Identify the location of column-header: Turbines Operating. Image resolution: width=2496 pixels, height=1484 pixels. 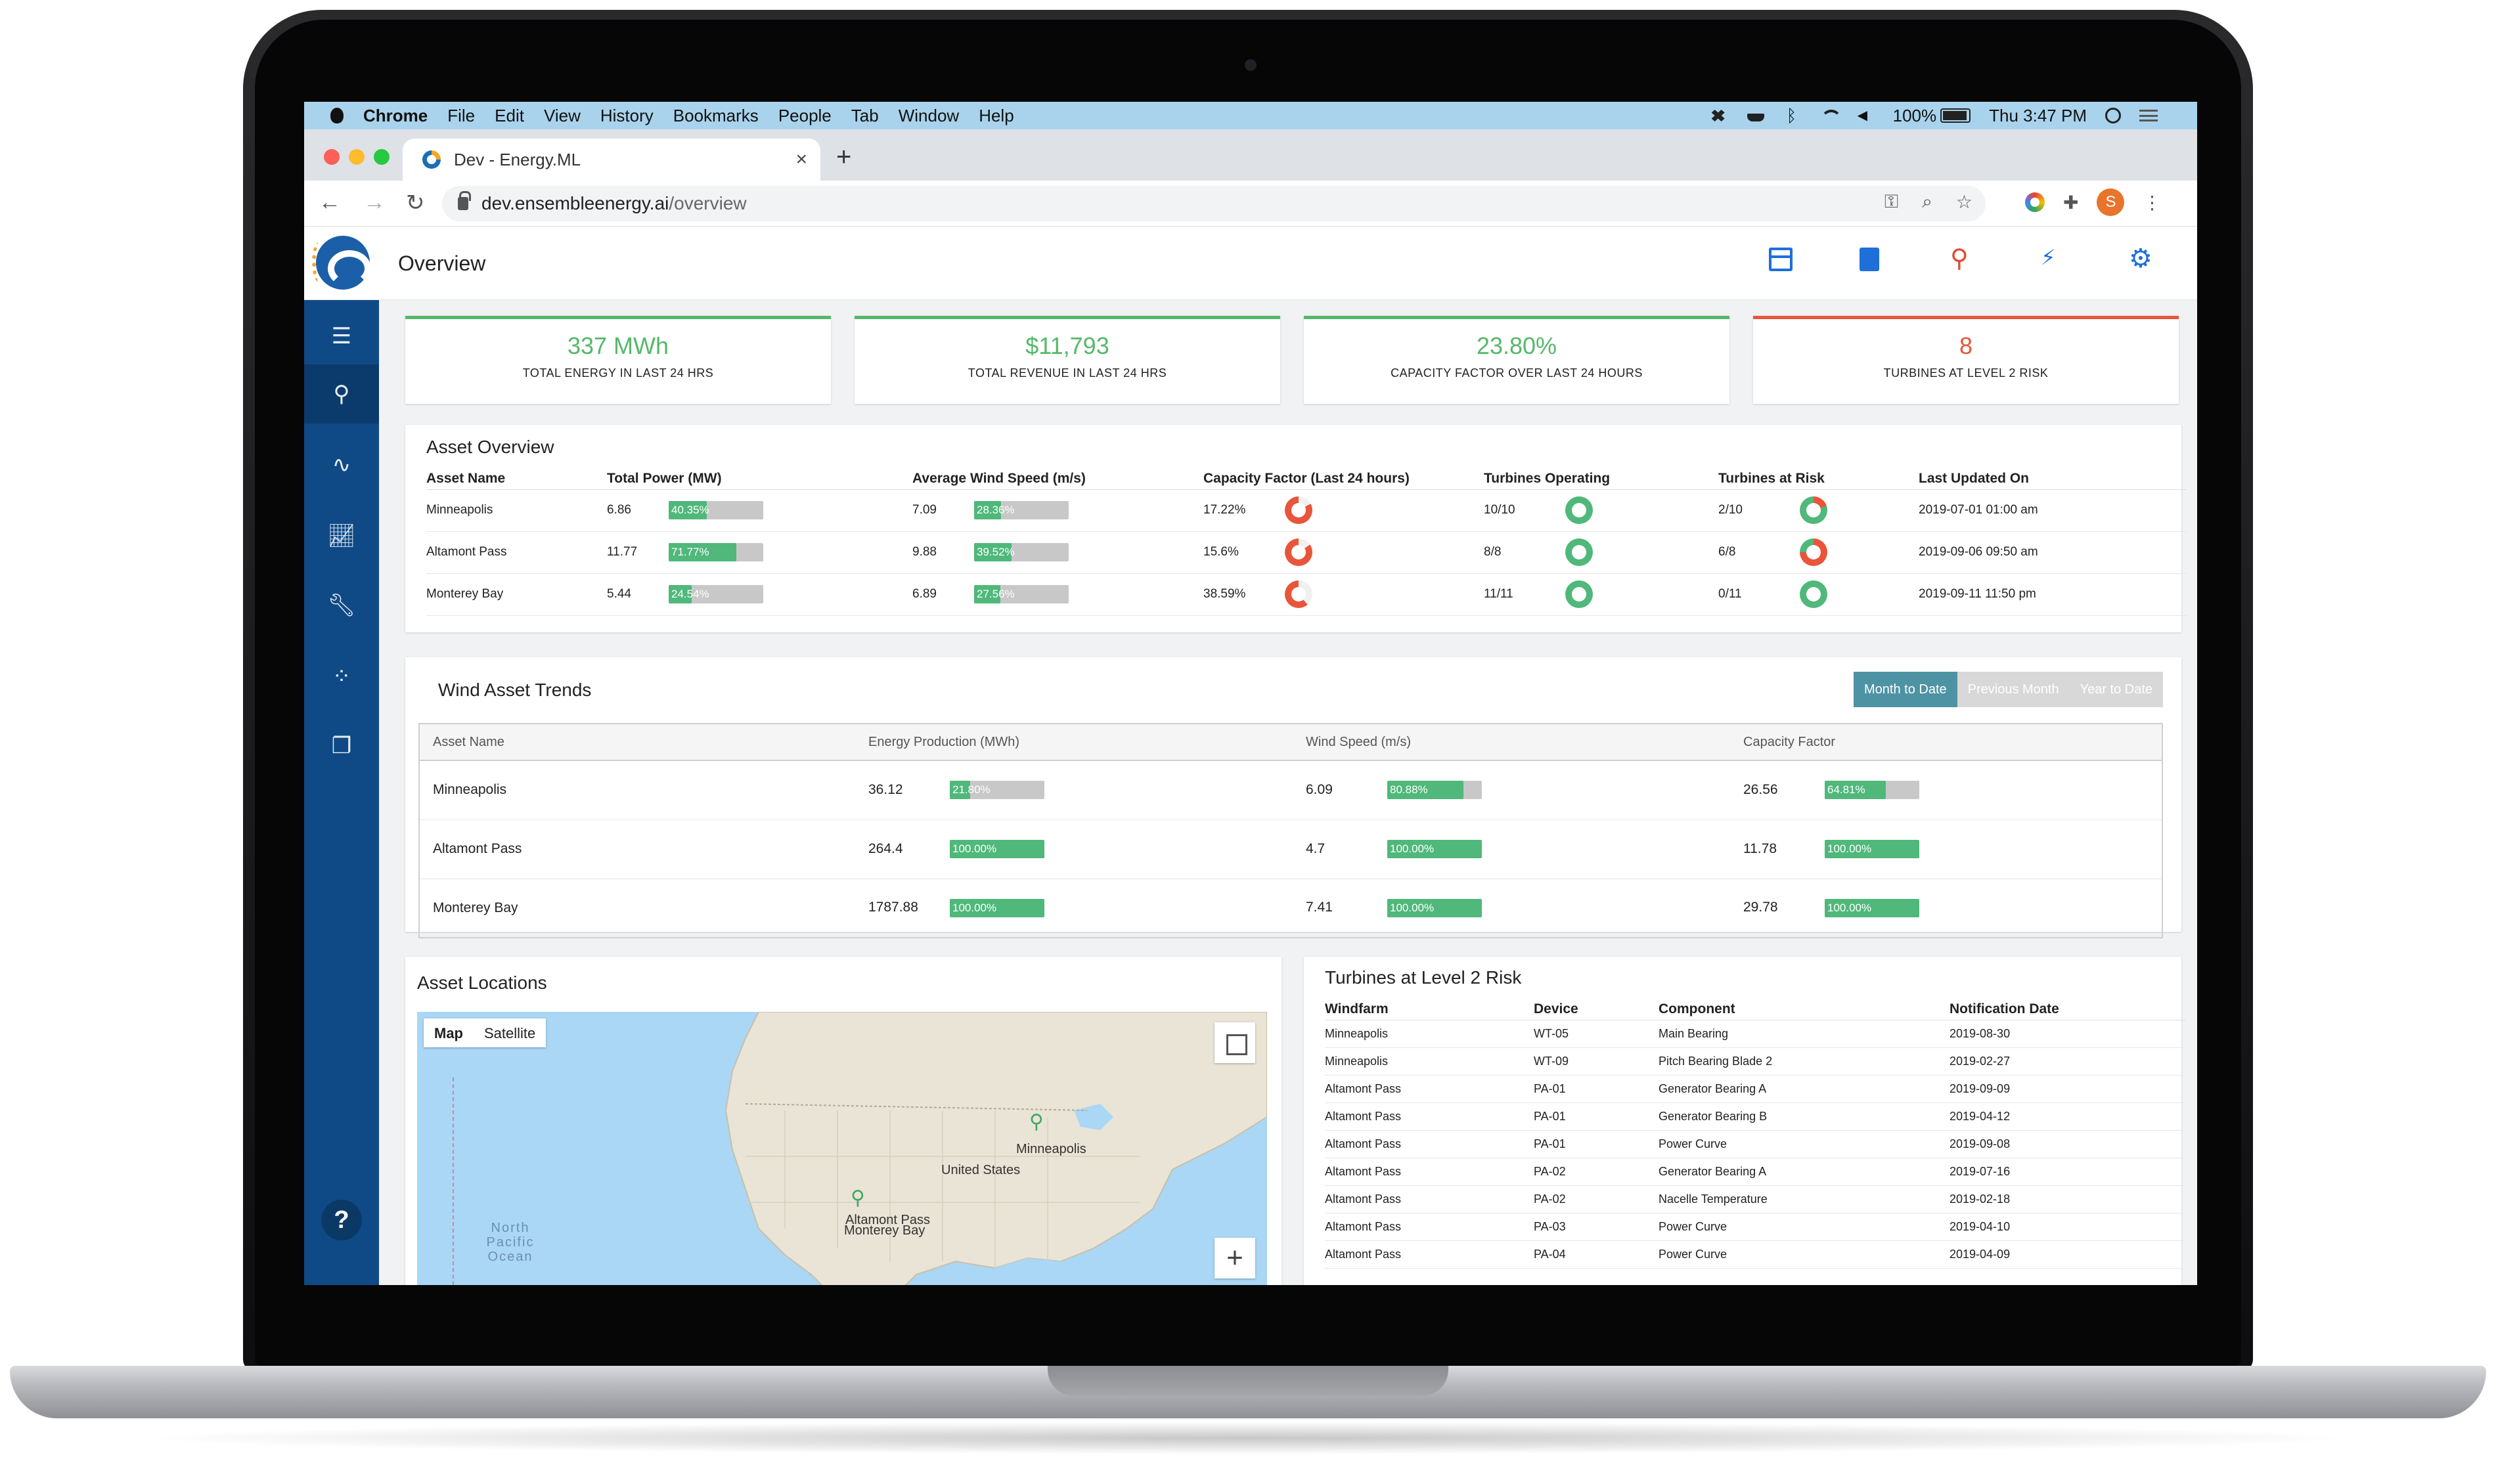
(1601, 479).